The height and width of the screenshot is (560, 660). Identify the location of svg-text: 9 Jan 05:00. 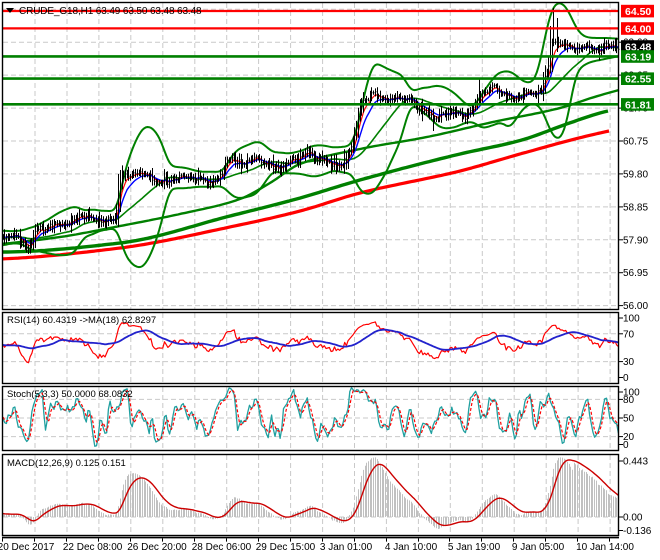
(538, 547).